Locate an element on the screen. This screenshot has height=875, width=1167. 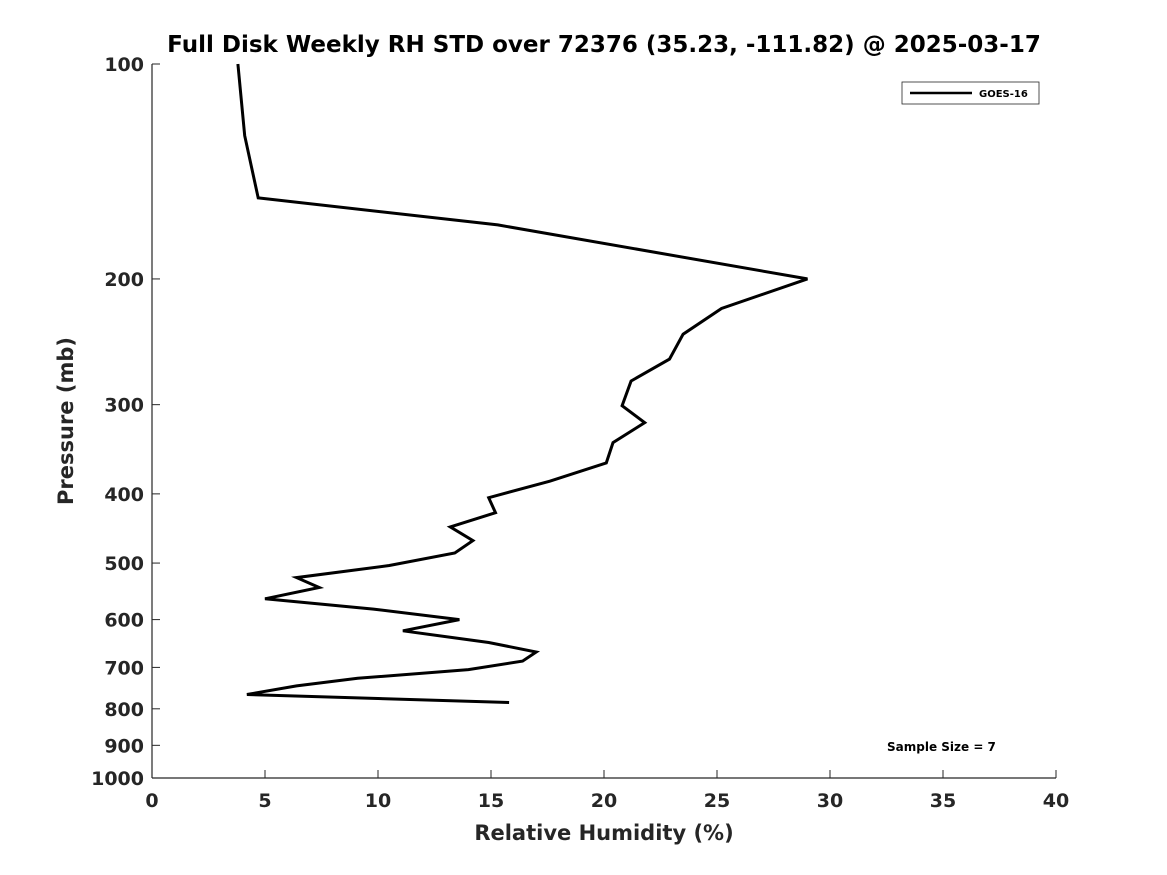
x-tick-label: 30 is located at coordinates (830, 801).